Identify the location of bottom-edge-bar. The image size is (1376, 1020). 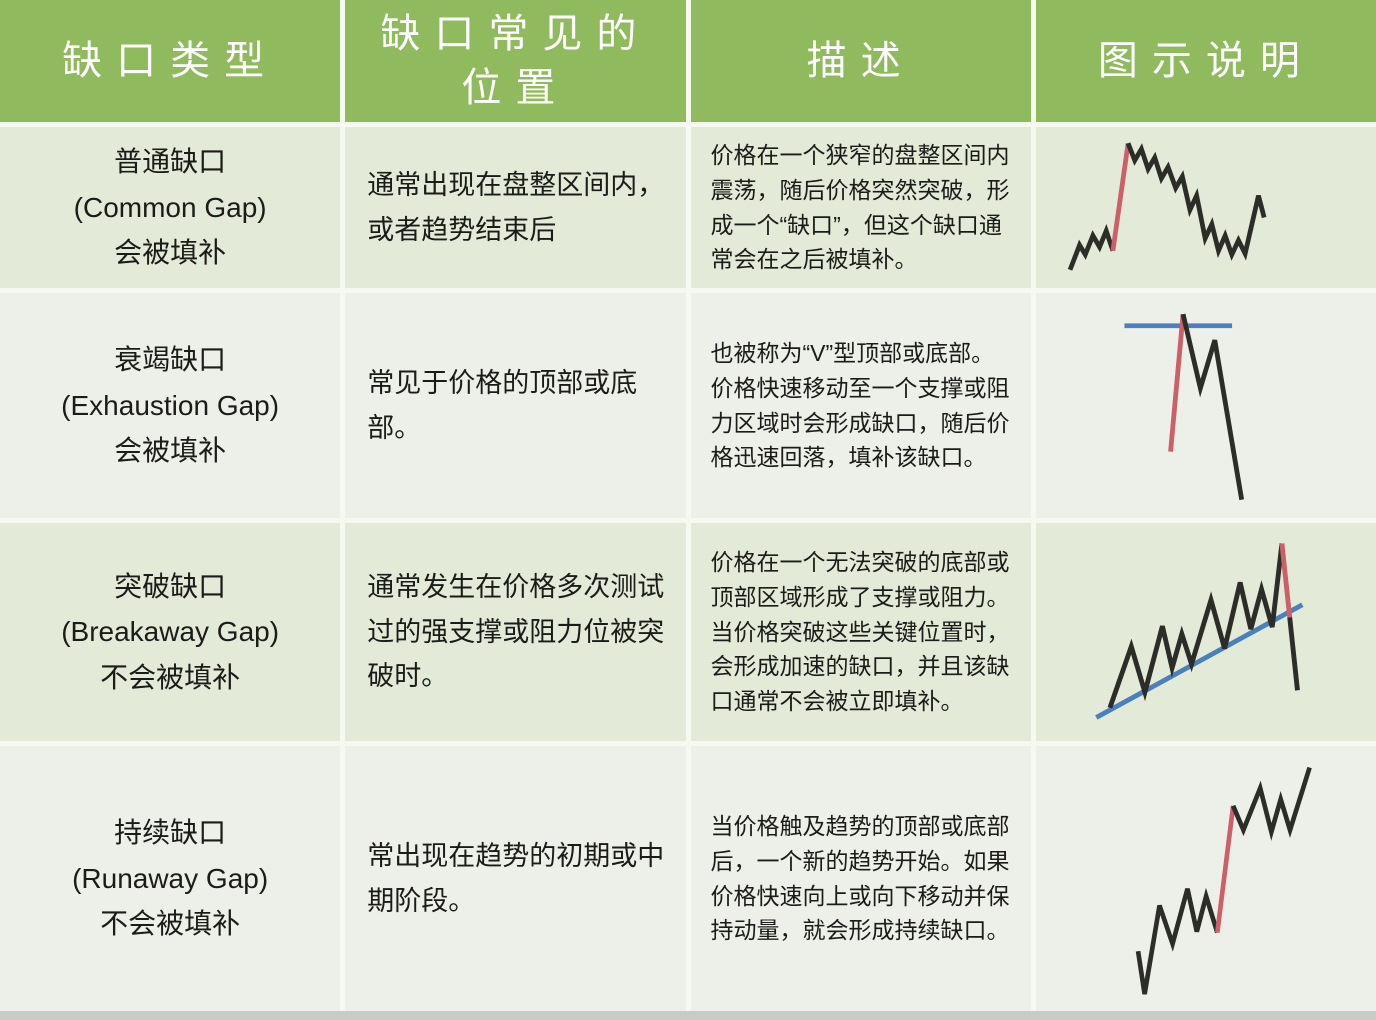
(688, 1015).